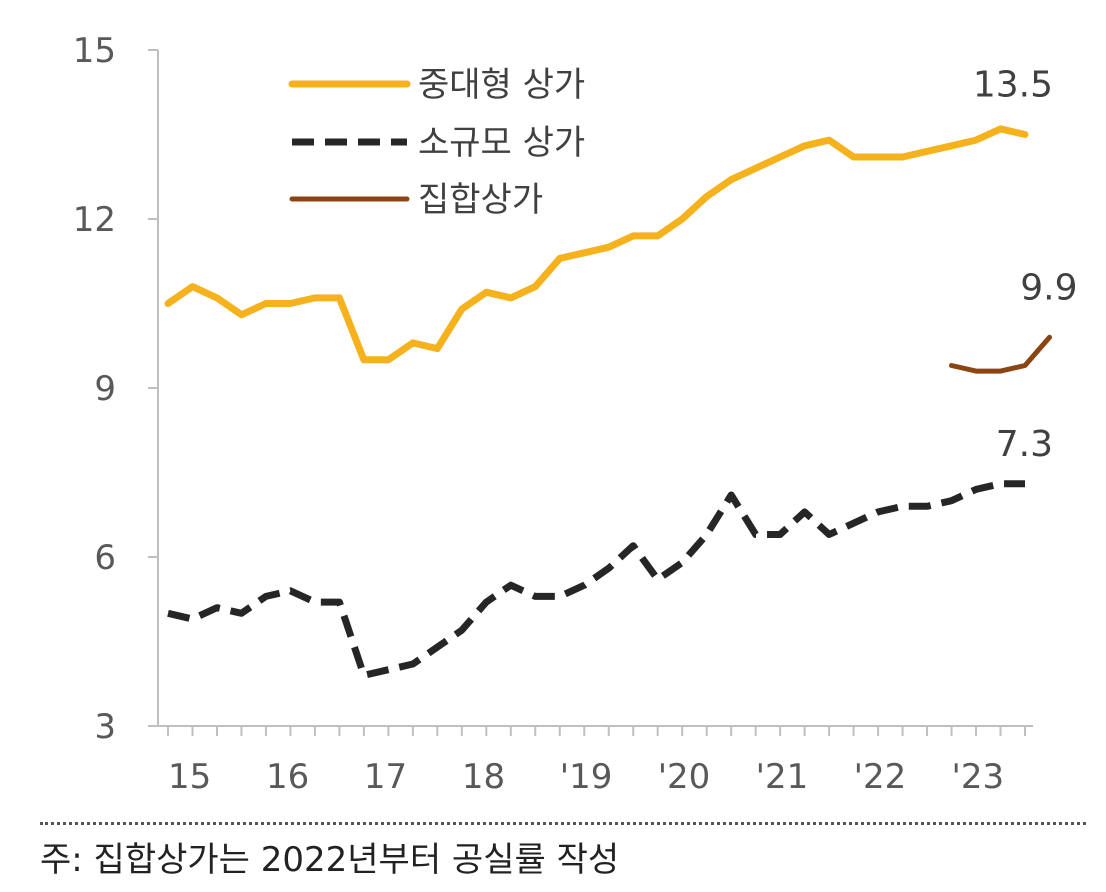 The width and height of the screenshot is (1106, 892). Describe the element at coordinates (1024, 444) in the screenshot. I see `end-value-label: 7.3` at that location.